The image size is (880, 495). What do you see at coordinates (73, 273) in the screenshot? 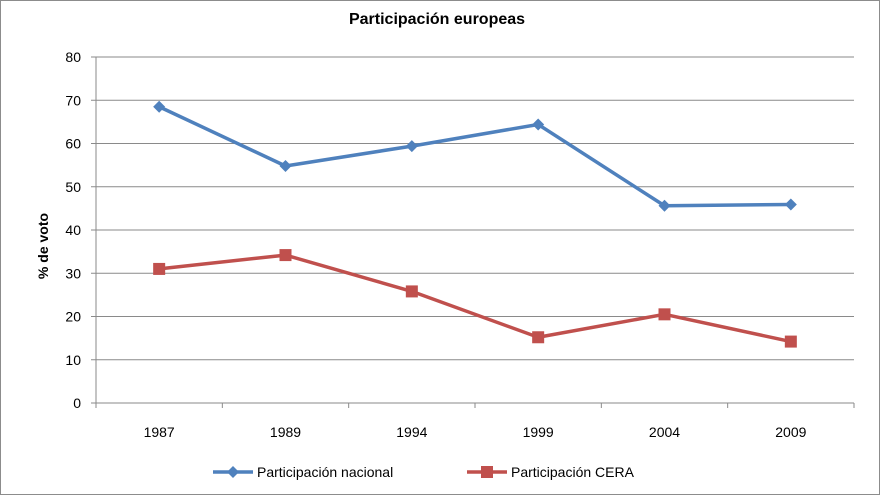
I see `y-tick-label: 30` at bounding box center [73, 273].